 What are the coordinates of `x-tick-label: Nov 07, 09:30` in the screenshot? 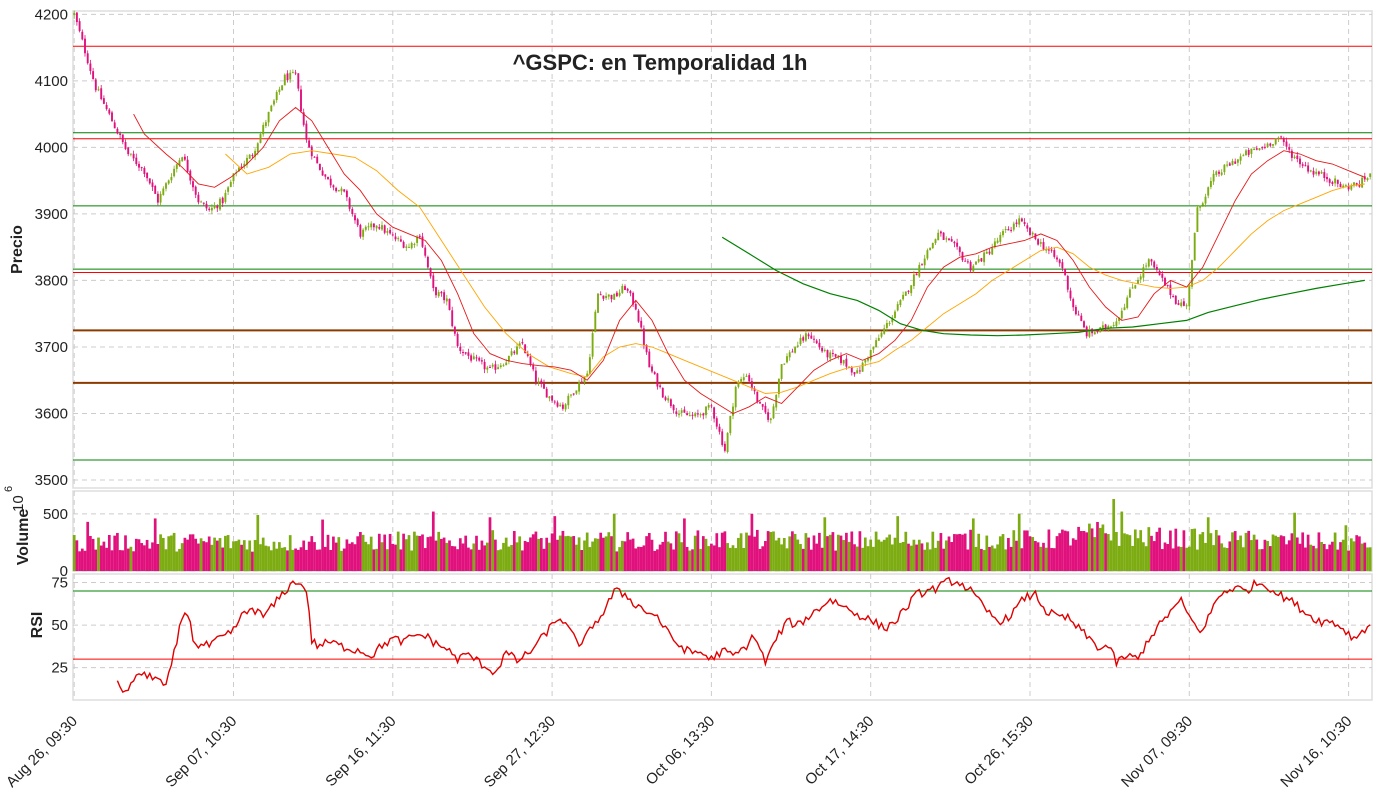 It's located at (1157, 752).